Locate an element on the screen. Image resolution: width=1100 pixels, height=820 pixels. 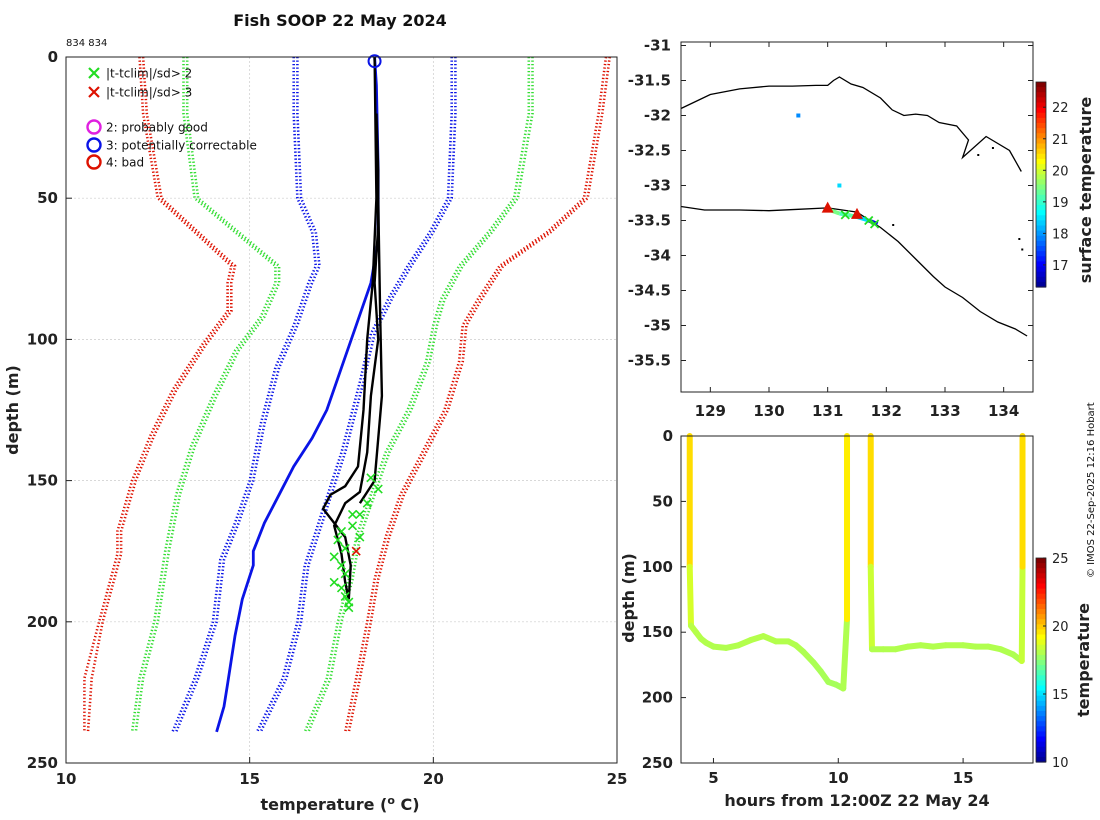
series-line-clim-2sd-b is located at coordinates (203, 395).